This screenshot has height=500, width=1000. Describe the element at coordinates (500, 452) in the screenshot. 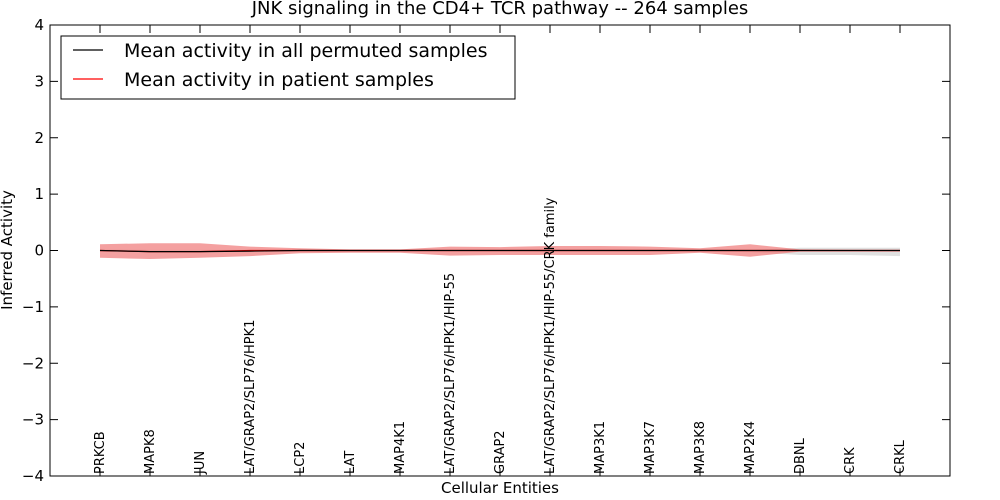

I see `x-tick-label: GRAP2` at that location.